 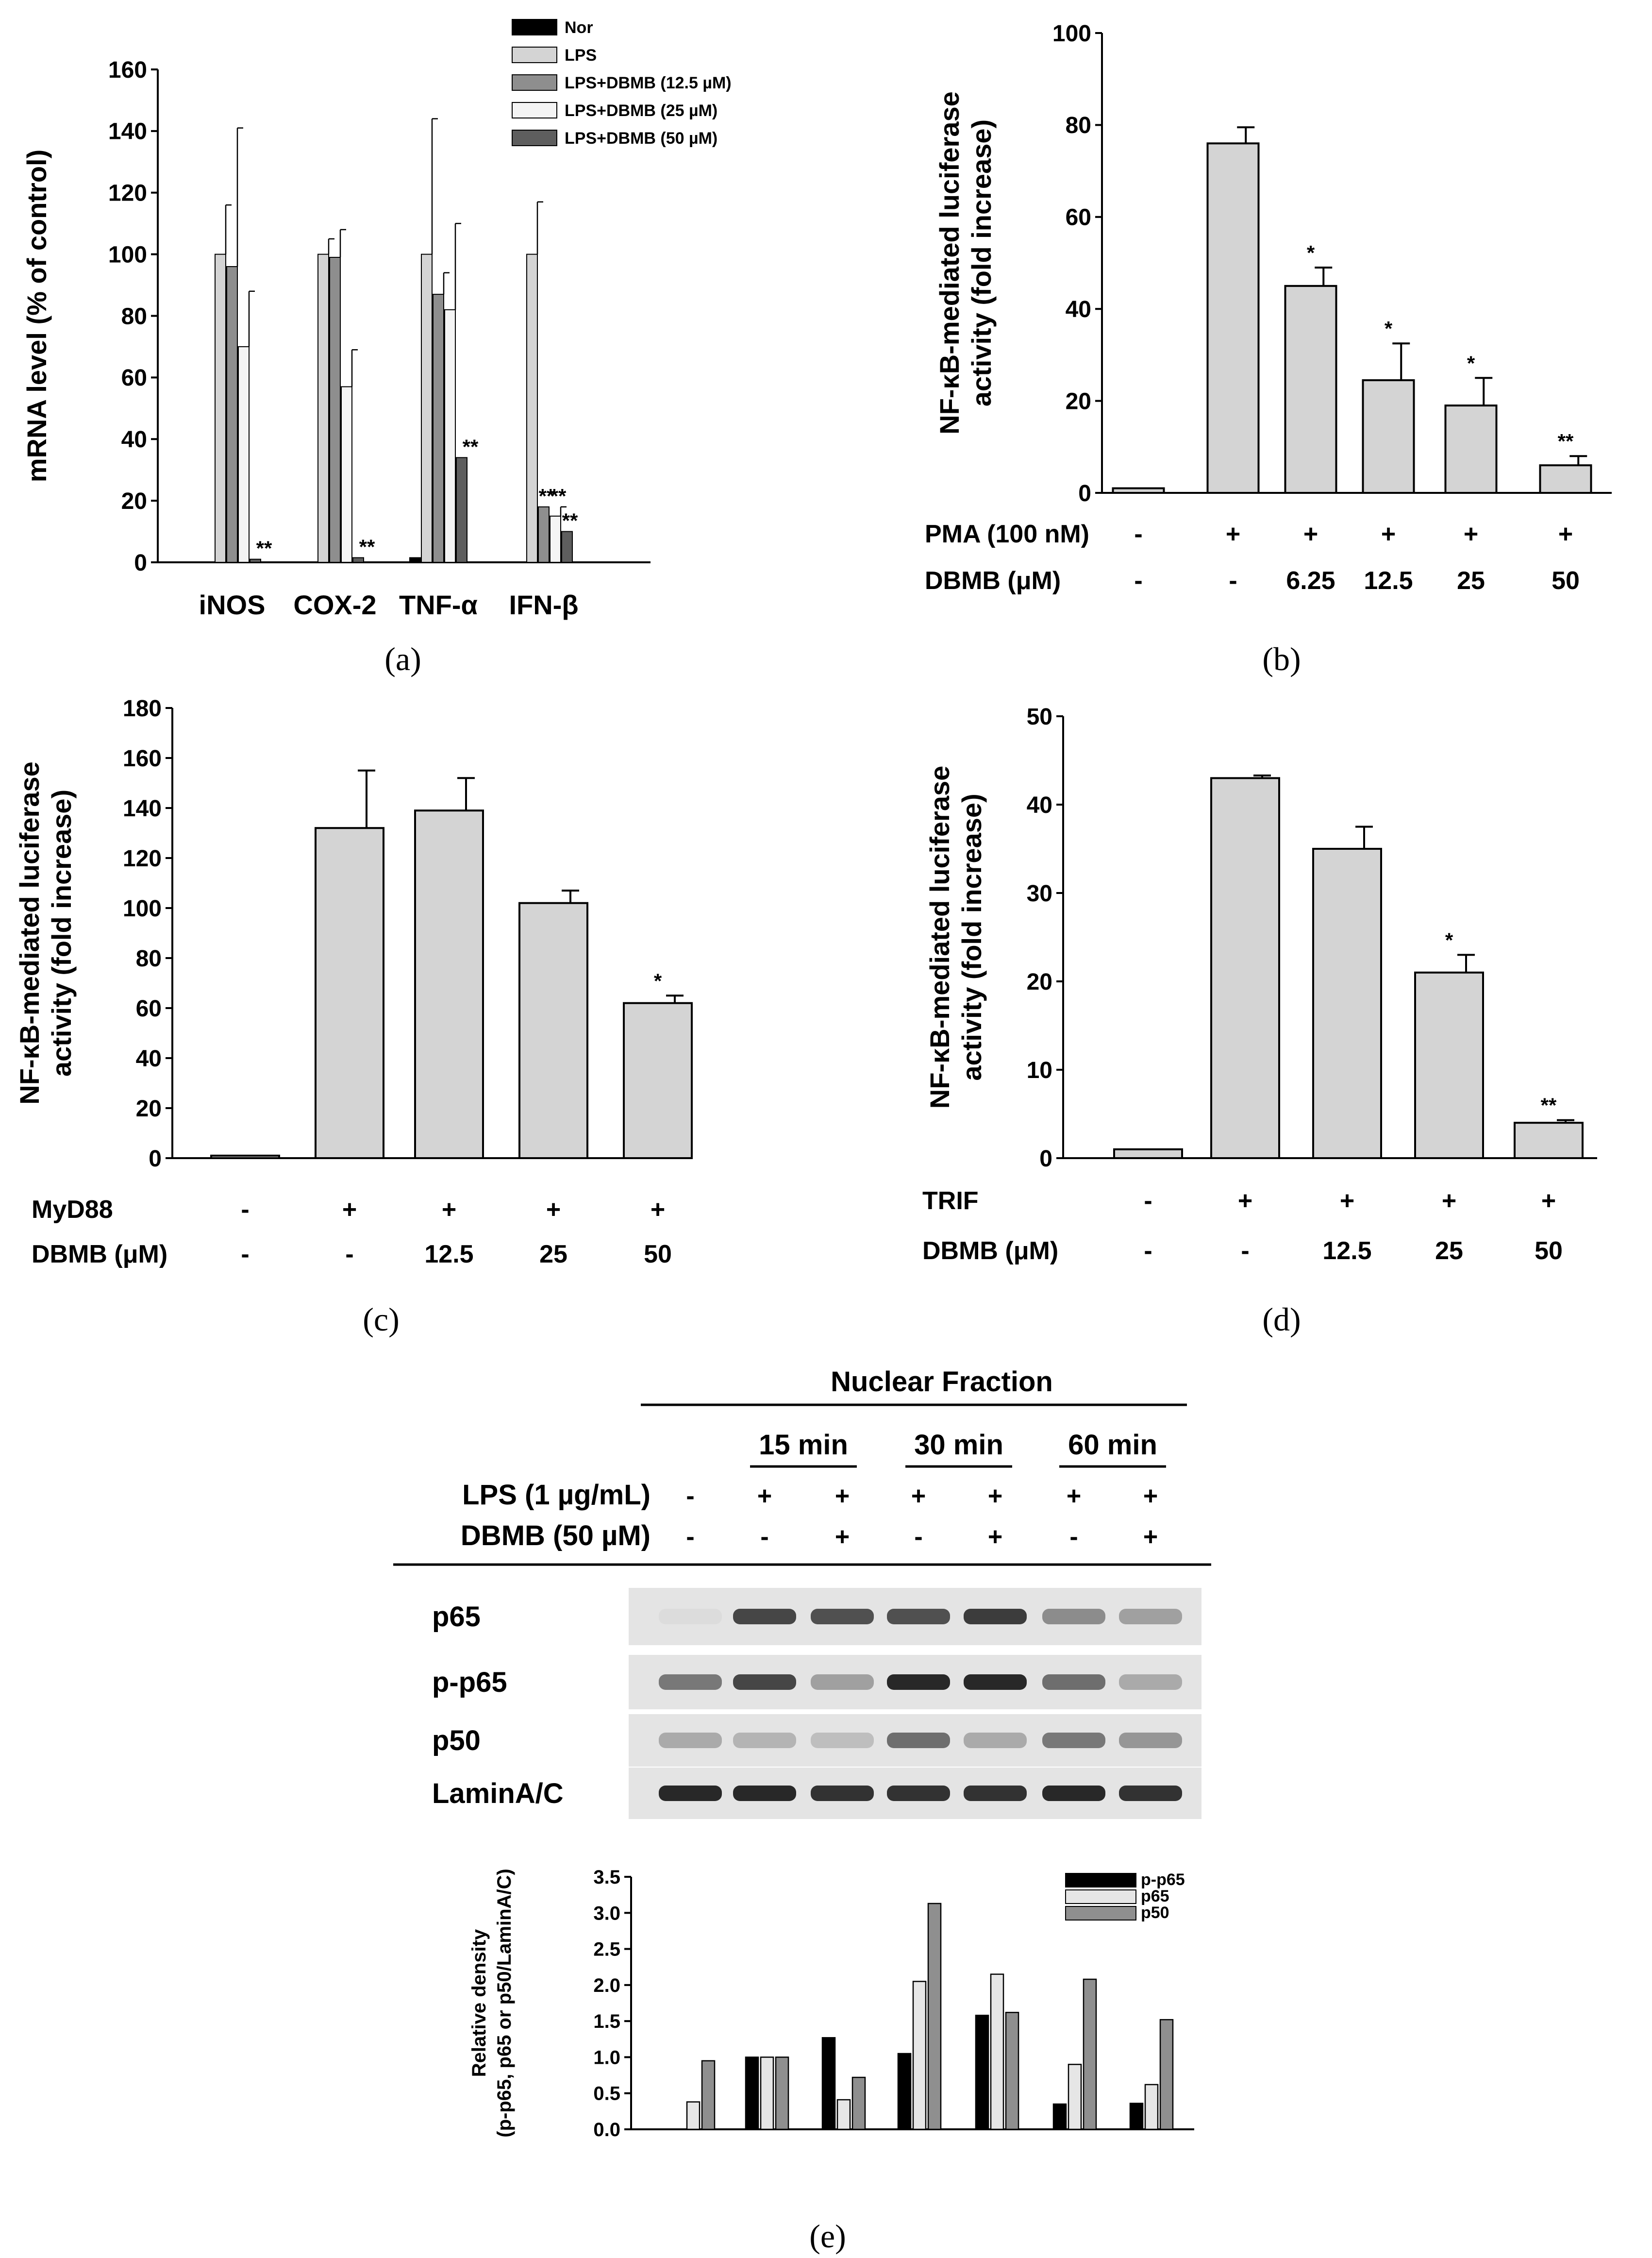 What do you see at coordinates (579, 27) in the screenshot?
I see `legend-label: Nor` at bounding box center [579, 27].